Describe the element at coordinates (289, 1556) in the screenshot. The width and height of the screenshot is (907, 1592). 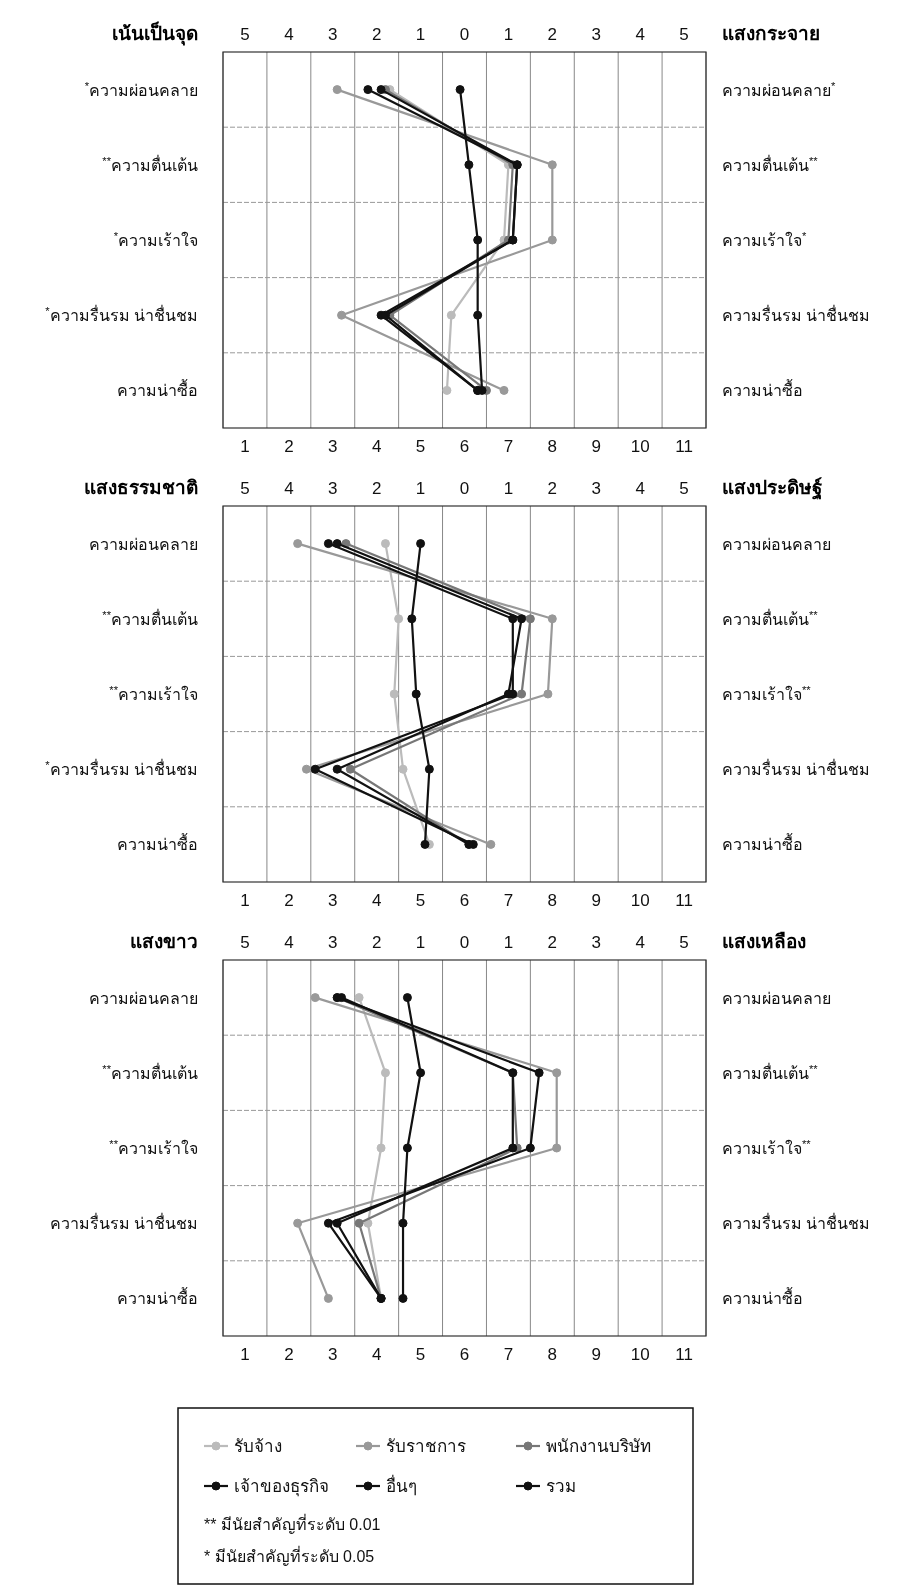
I see `text: * มีนัยสำคัญที่ระดับ 0.05` at that location.